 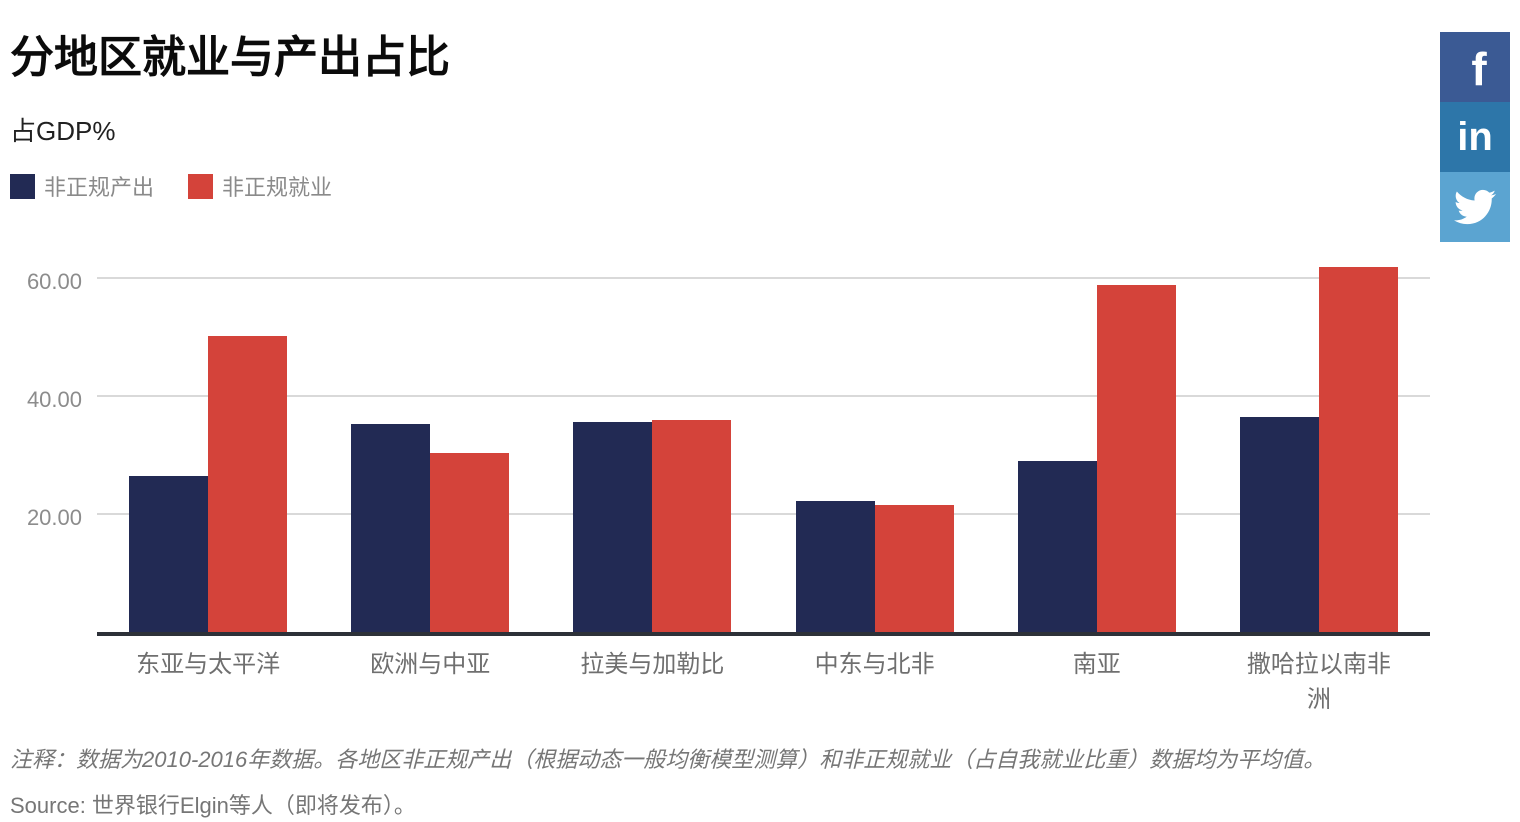 I want to click on social-share-stack: f in, so click(x=1475, y=137).